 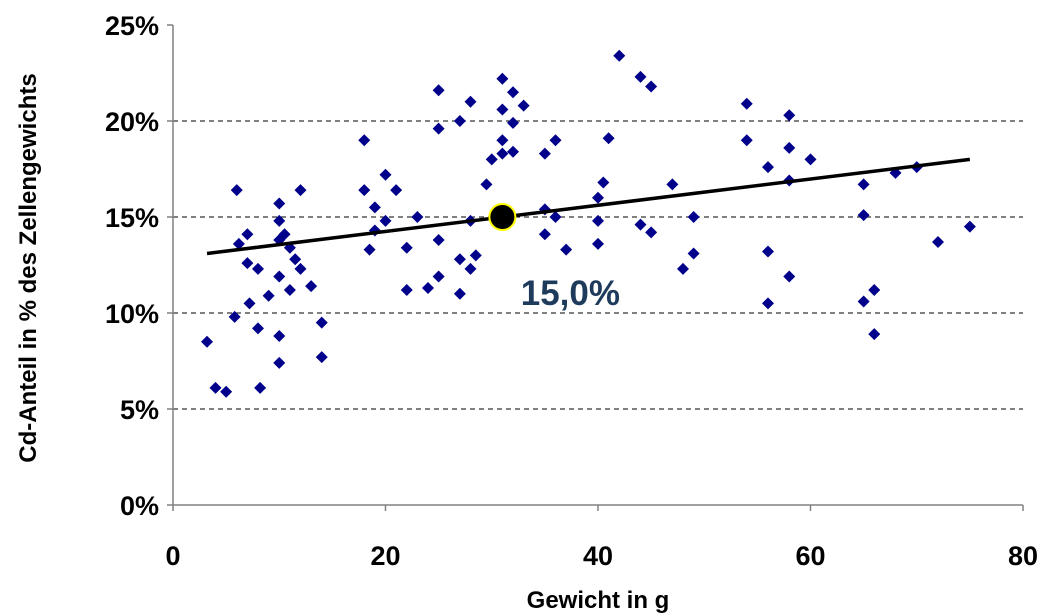 I want to click on y-axis-title: Cd-Anteil in % des Zellengewichts, so click(x=28, y=267).